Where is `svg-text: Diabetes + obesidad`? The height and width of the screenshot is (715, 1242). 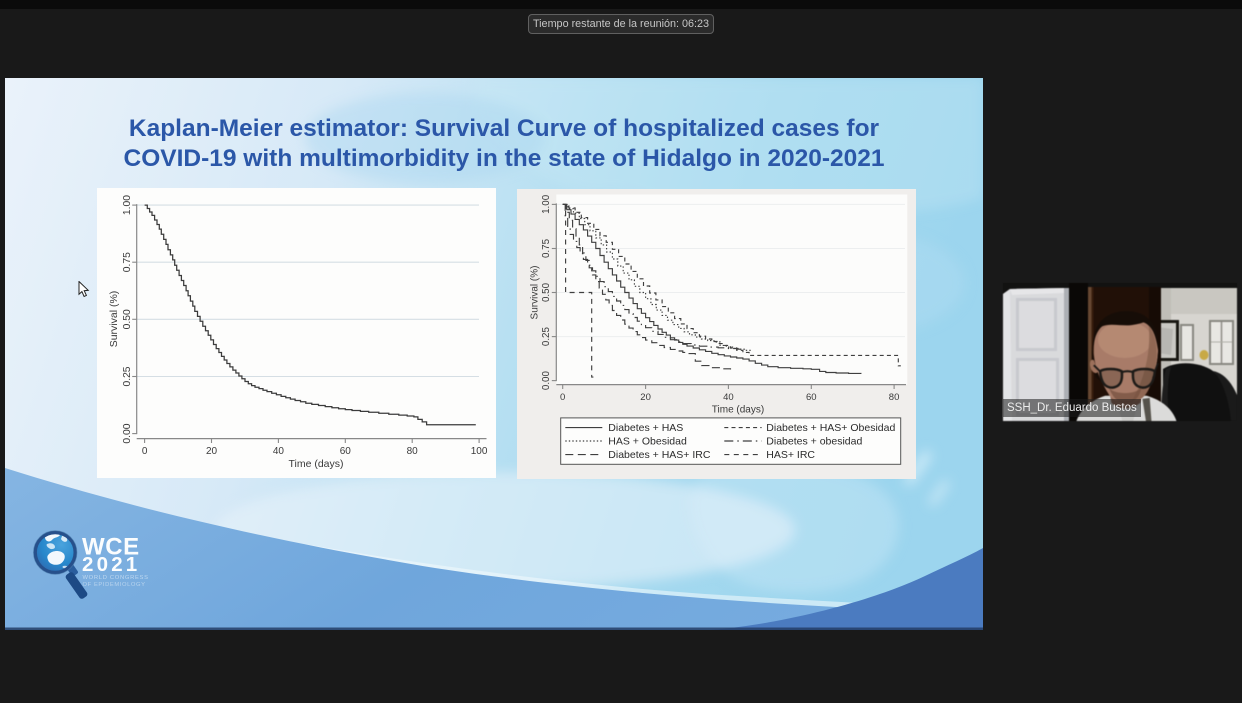 svg-text: Diabetes + obesidad is located at coordinates (814, 442).